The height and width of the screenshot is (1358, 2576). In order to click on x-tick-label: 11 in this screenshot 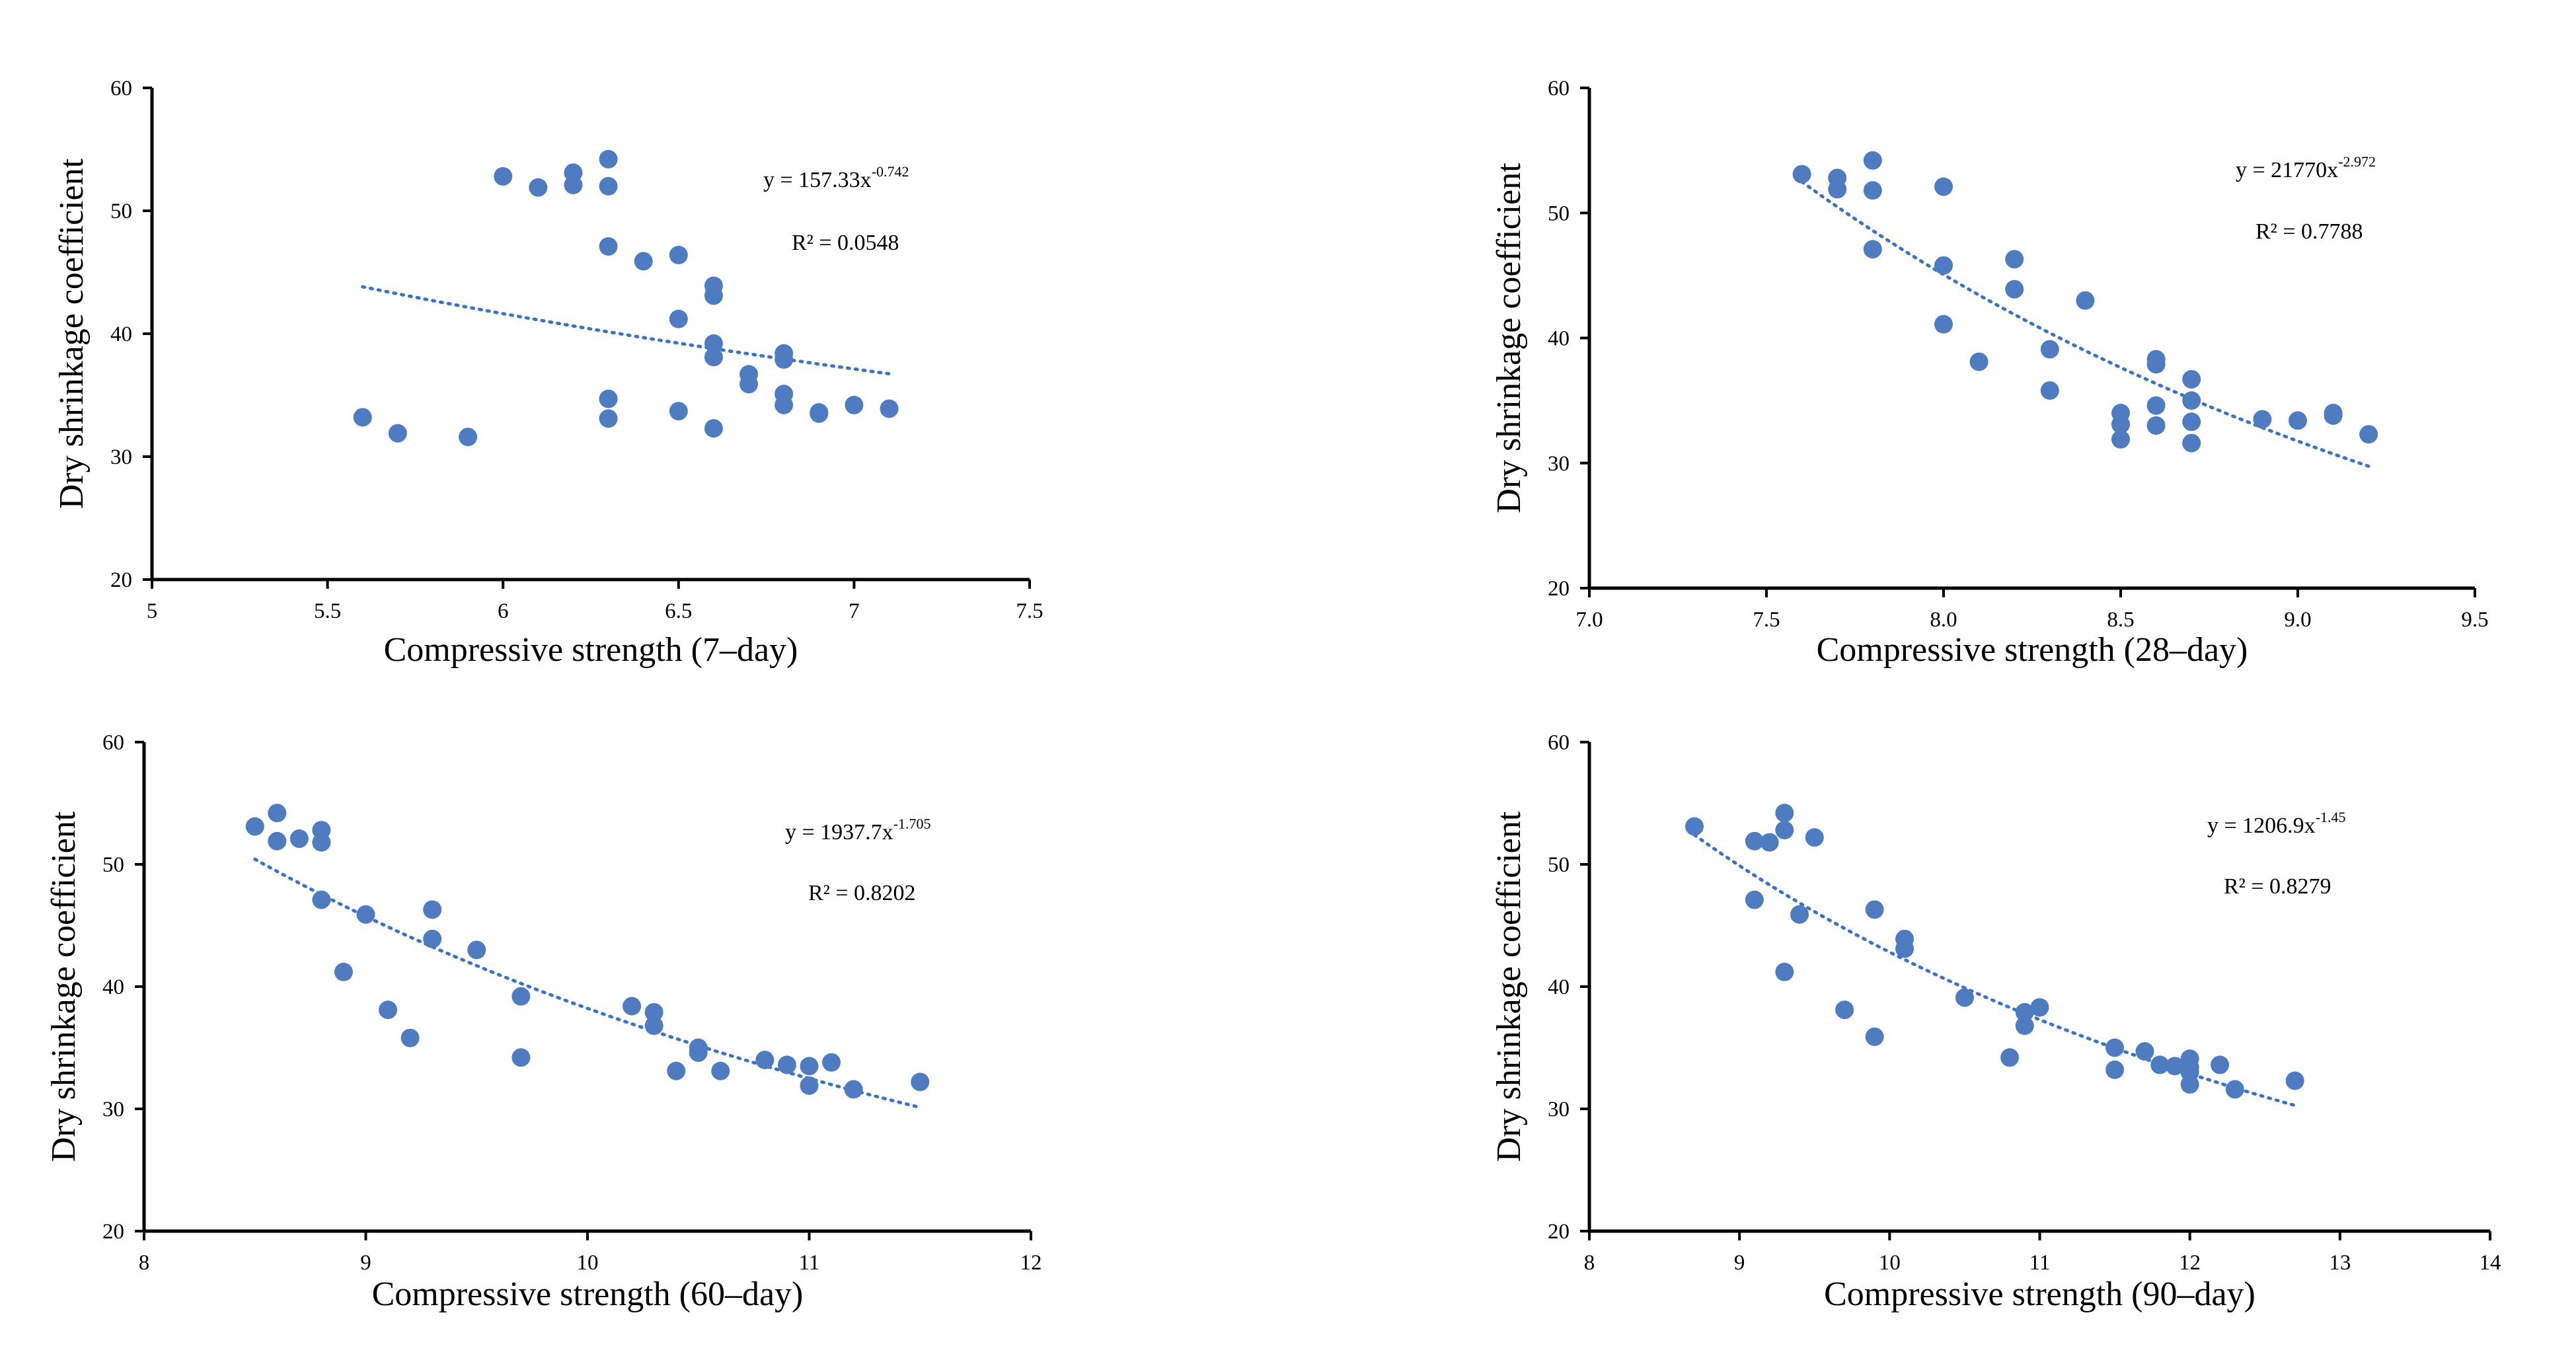, I will do `click(809, 1263)`.